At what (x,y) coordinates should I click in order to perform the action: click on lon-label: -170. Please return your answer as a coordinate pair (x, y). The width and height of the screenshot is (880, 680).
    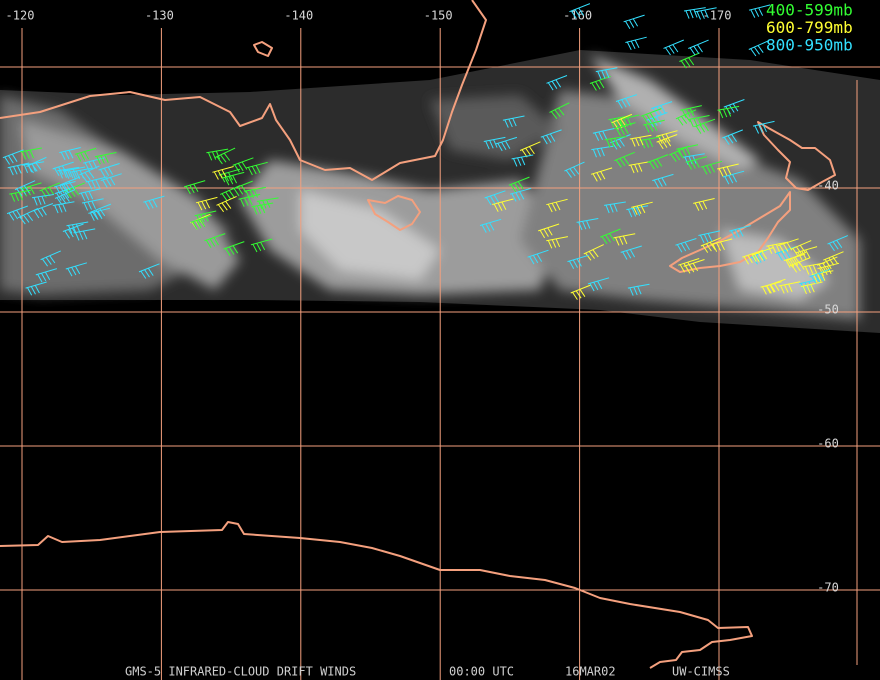
    Looking at the image, I should click on (717, 16).